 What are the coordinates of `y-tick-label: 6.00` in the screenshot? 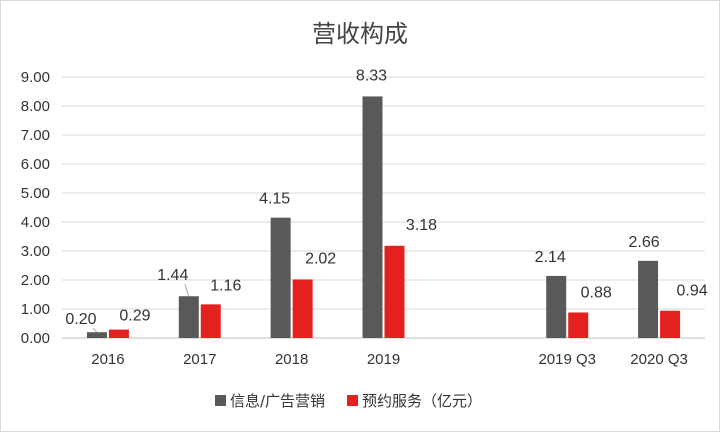 It's located at (35, 164).